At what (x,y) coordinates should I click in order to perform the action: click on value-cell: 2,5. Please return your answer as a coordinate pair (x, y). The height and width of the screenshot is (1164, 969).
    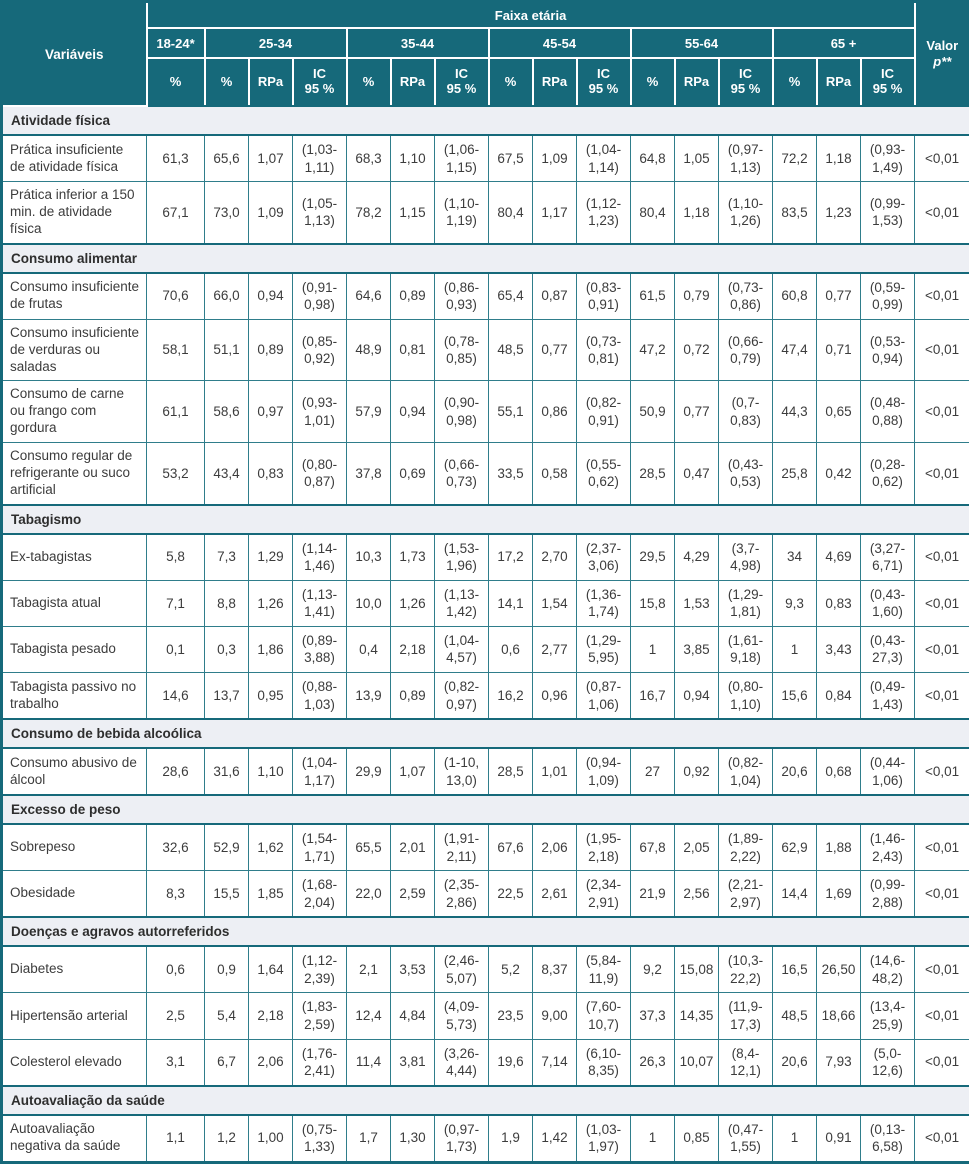
    Looking at the image, I should click on (176, 1016).